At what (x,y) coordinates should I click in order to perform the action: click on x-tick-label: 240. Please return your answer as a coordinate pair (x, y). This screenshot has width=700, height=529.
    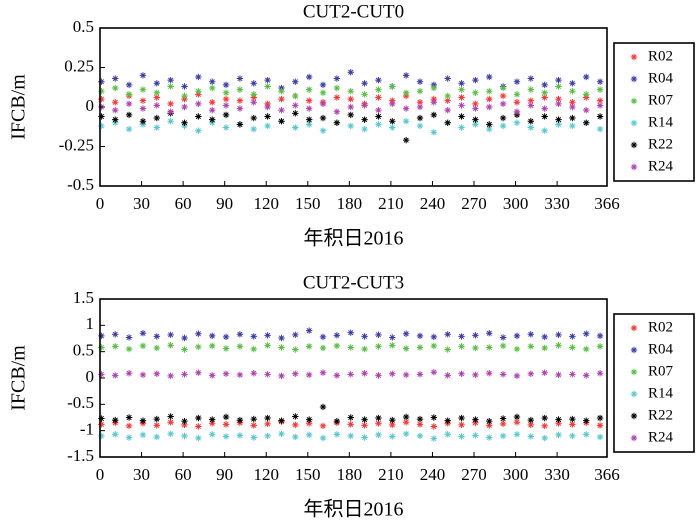
    Looking at the image, I should click on (433, 203).